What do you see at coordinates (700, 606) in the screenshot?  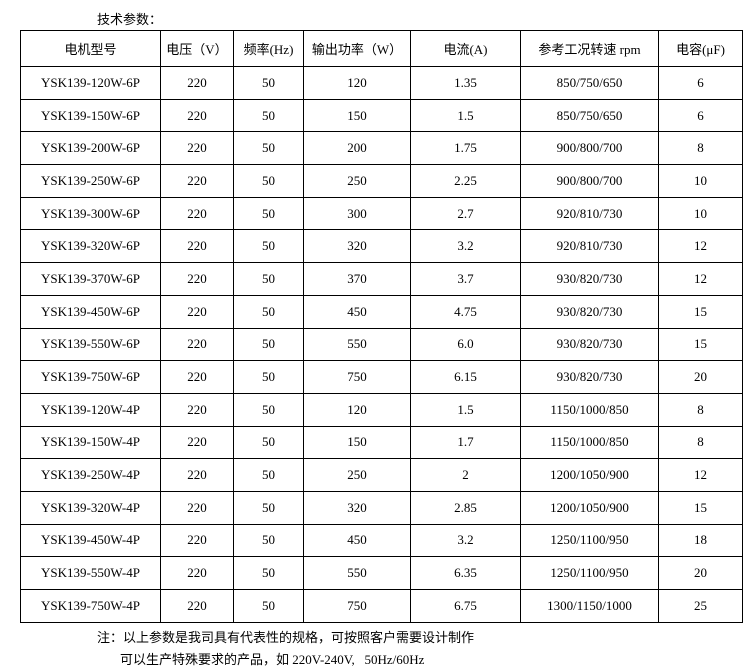 I see `table-cell: 25` at bounding box center [700, 606].